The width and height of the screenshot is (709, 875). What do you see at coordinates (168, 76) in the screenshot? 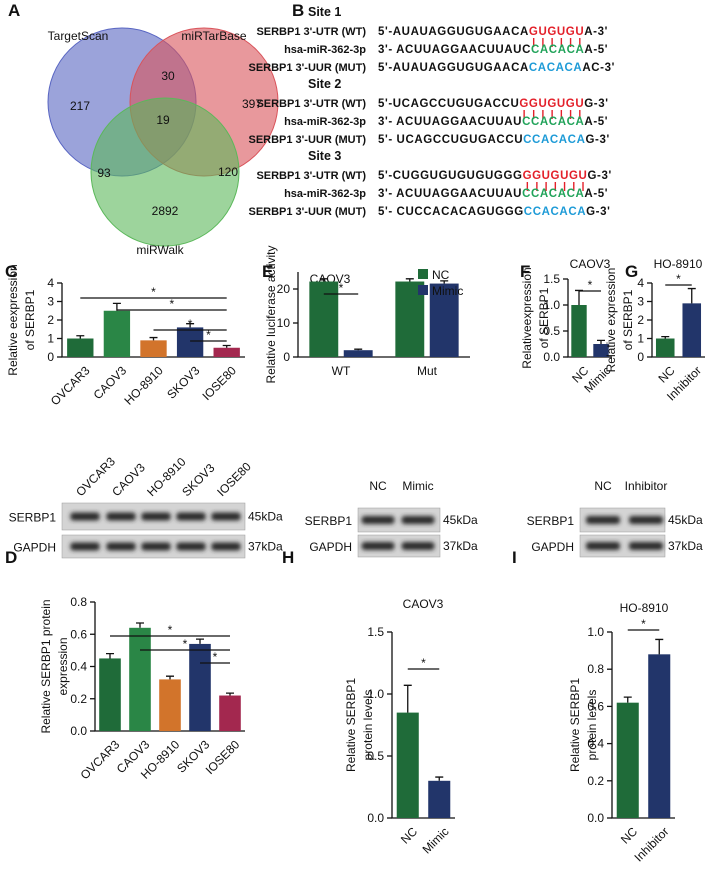
I see `venn-count: 30` at bounding box center [168, 76].